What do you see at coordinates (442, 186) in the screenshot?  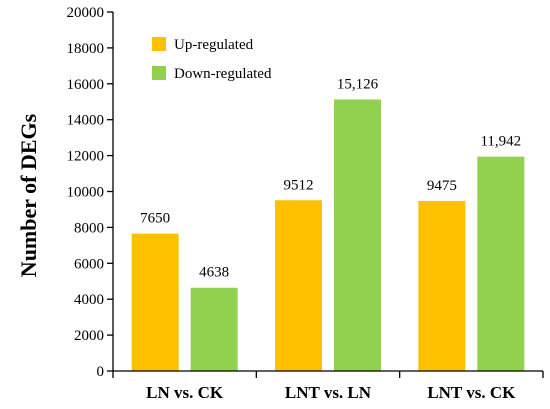 I see `data-label: 9475` at bounding box center [442, 186].